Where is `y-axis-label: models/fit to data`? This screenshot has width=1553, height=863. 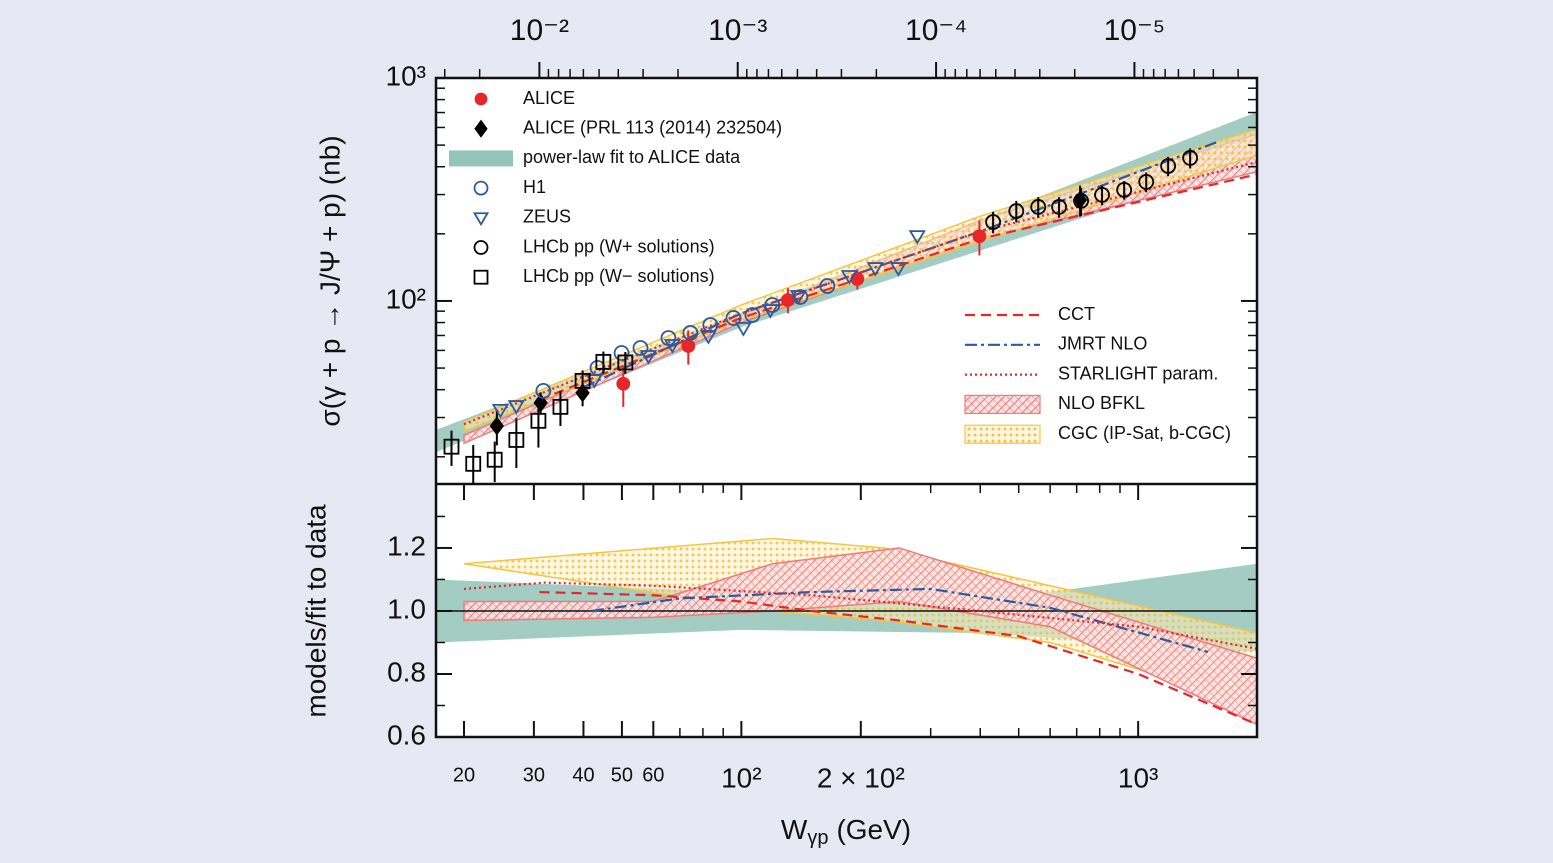
y-axis-label: models/fit to data is located at coordinates (315, 611).